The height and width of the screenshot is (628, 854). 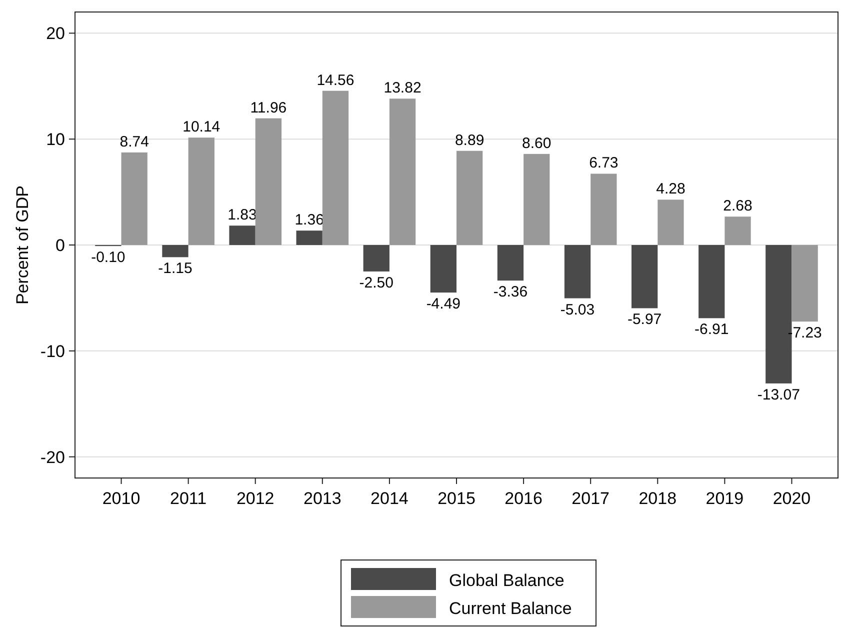 I want to click on data-label: -1.15, so click(x=175, y=269).